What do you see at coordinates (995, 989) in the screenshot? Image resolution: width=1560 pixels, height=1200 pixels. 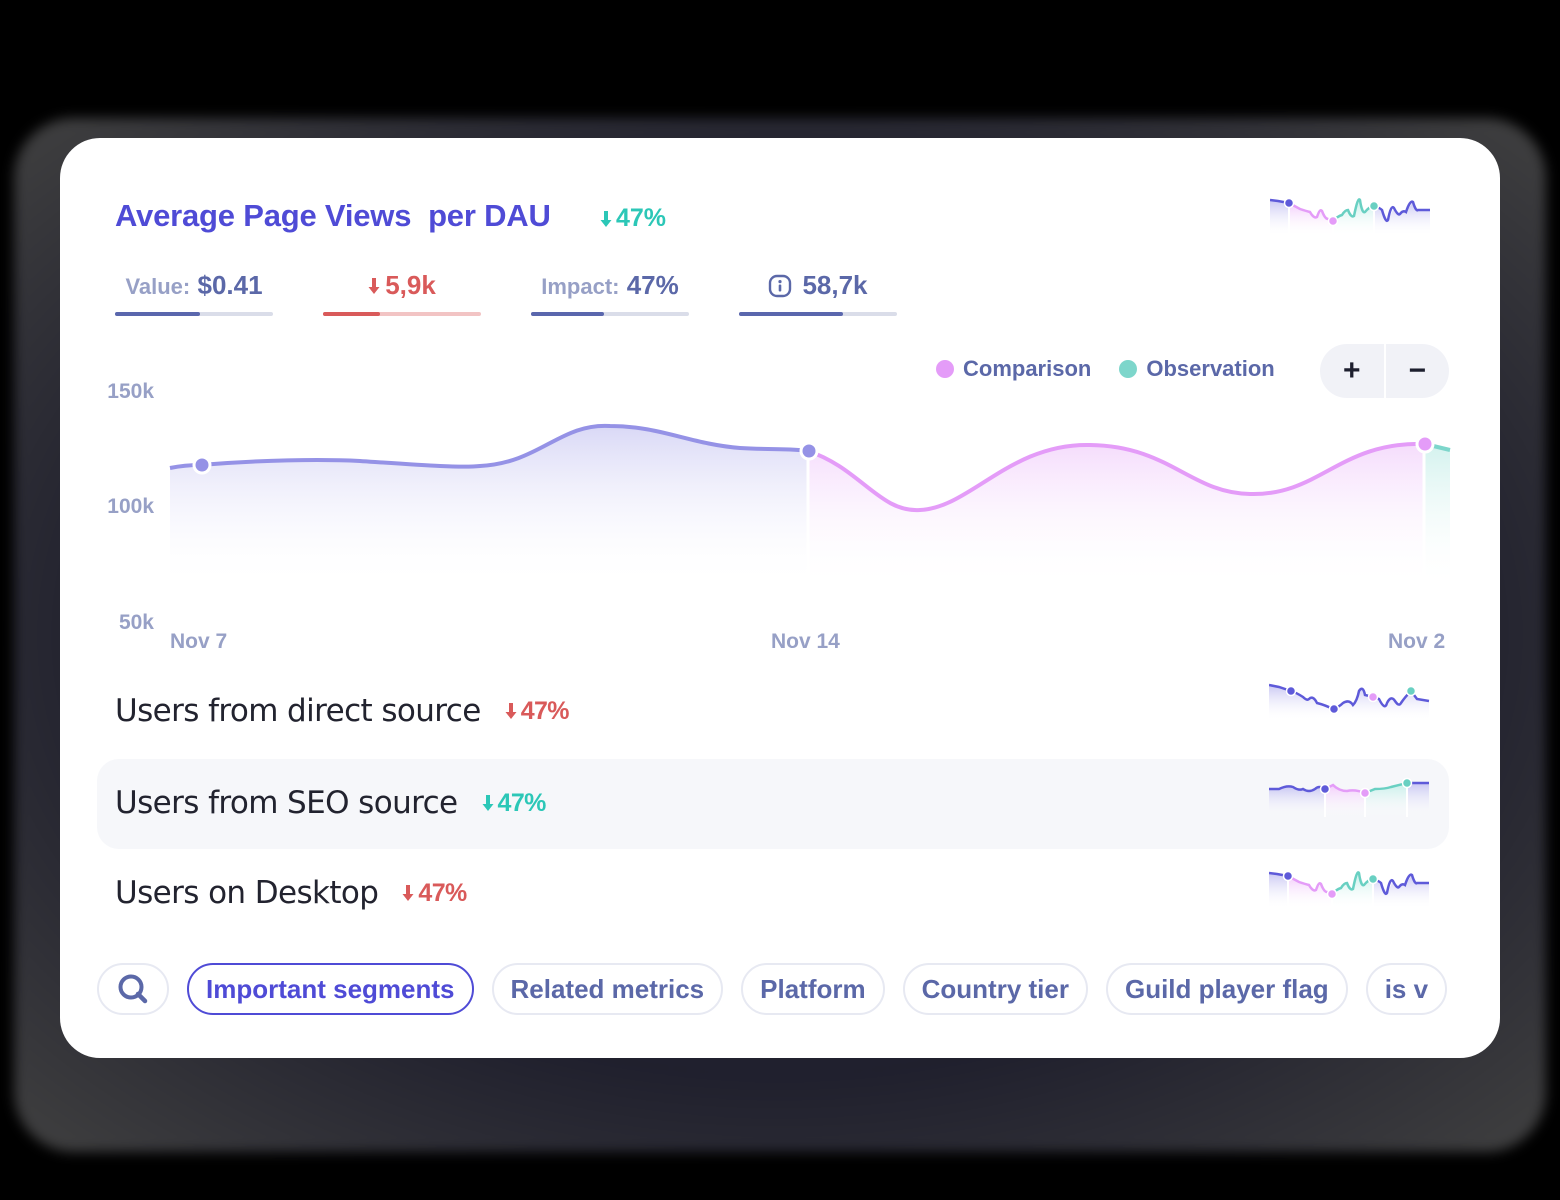 I see `chip-country-tier: Country tier` at bounding box center [995, 989].